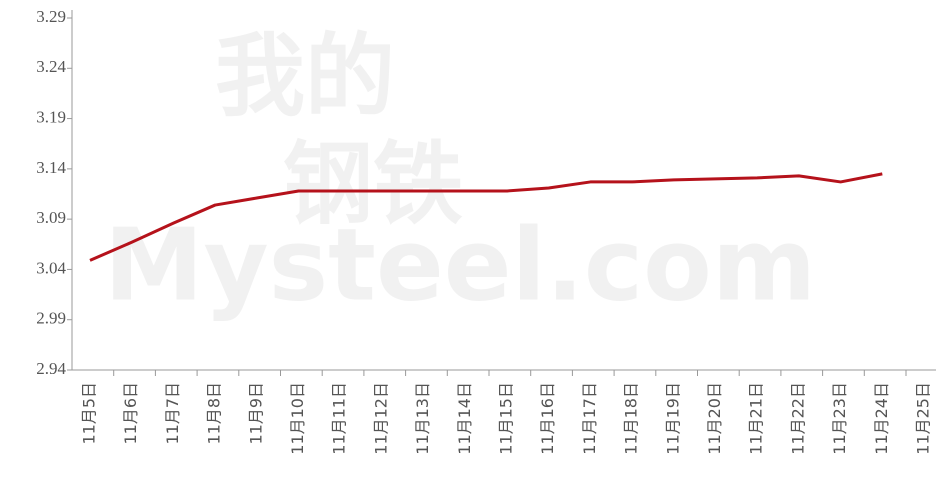 This screenshot has width=937, height=482. What do you see at coordinates (305, 76) in the screenshot?
I see `watermark-text: 我的` at bounding box center [305, 76].